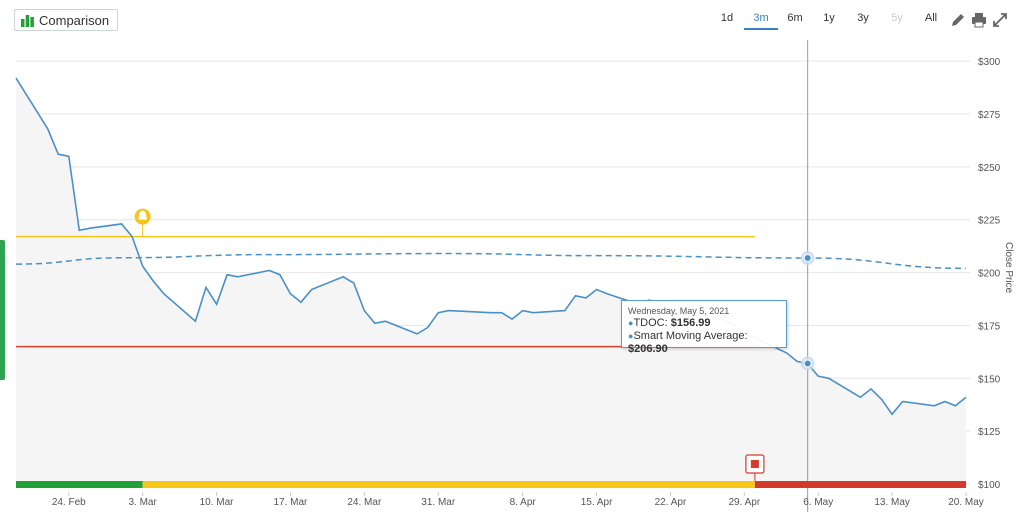 This screenshot has width=1024, height=515. I want to click on y-tick-label: $100, so click(989, 485).